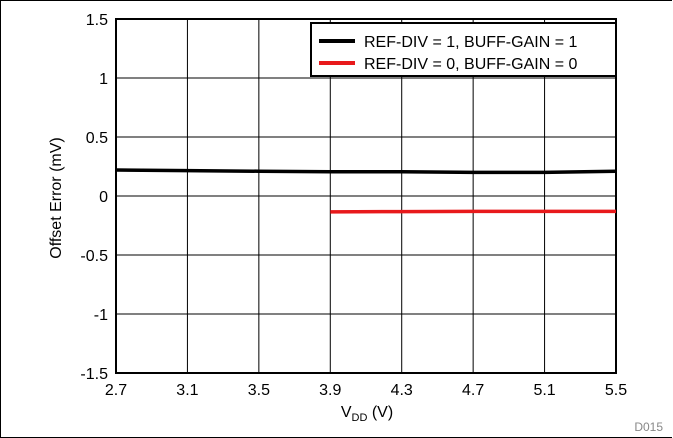  What do you see at coordinates (94, 256) in the screenshot?
I see `y-tick-label: -0.5` at bounding box center [94, 256].